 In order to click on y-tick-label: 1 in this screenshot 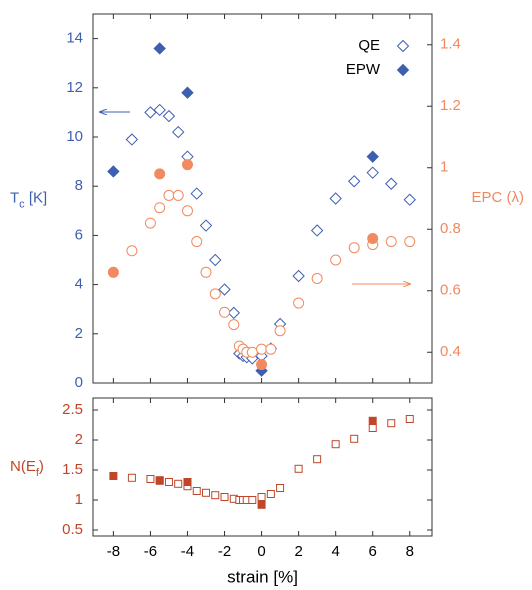, I will do `click(79, 499)`.